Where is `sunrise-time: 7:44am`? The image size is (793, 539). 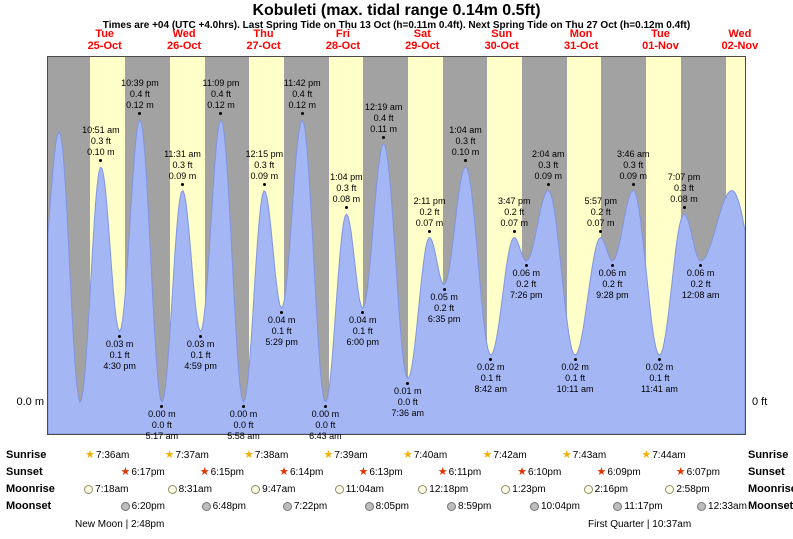
sunrise-time: 7:44am is located at coordinates (669, 455).